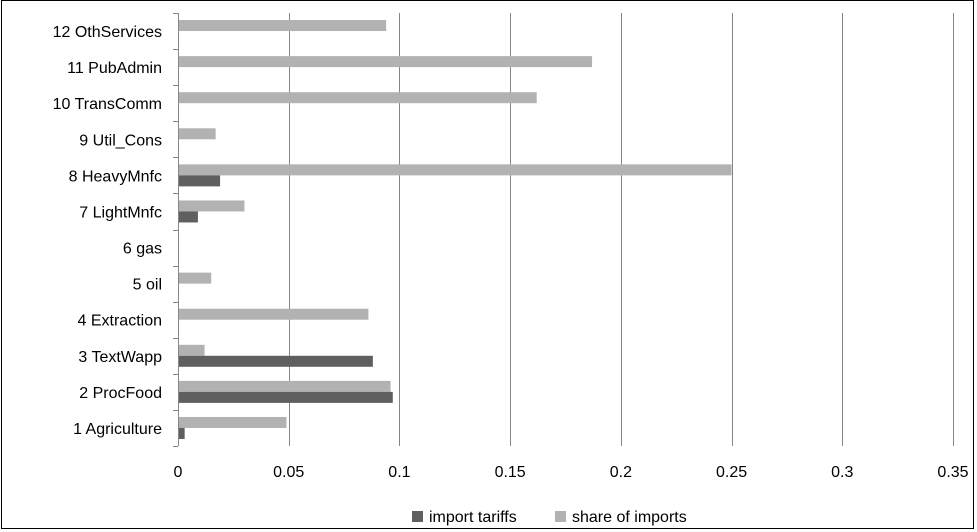 This screenshot has height=532, width=977. What do you see at coordinates (120, 140) in the screenshot?
I see `category-label-9-util-cons: 9 Util_Cons` at bounding box center [120, 140].